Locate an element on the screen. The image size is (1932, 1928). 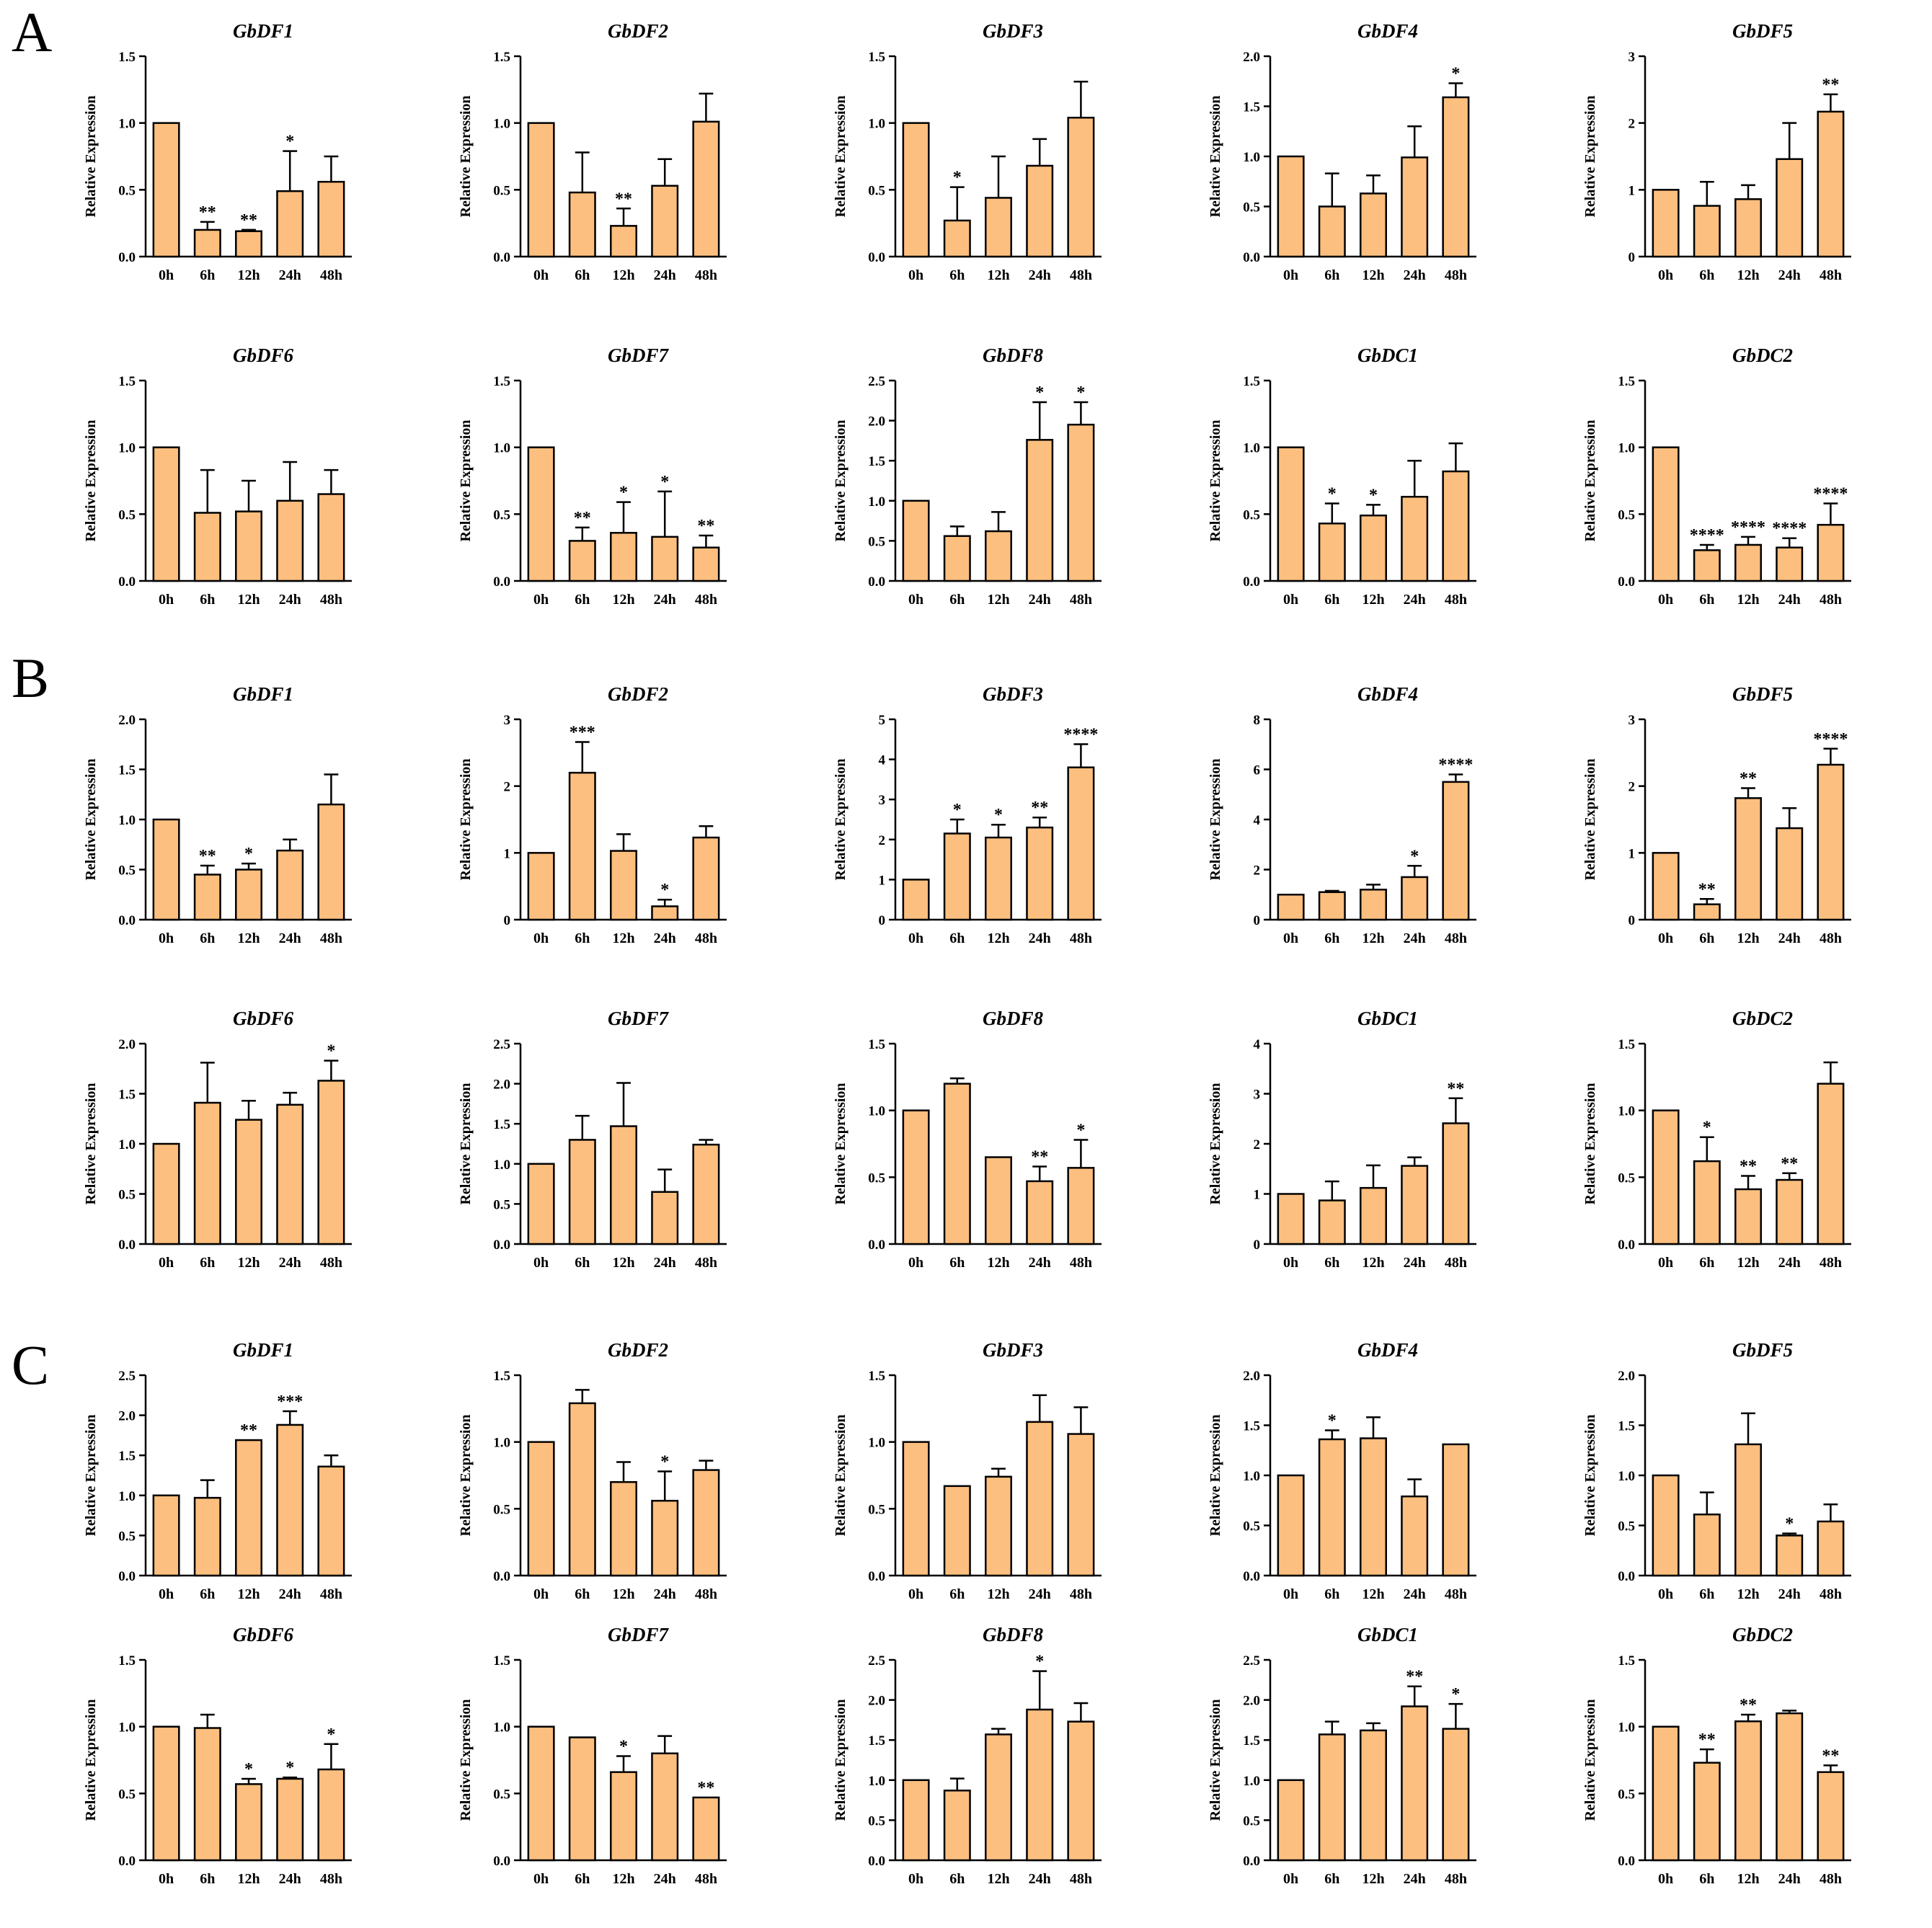
chart-title: GbDF6 is located at coordinates (263, 1018).